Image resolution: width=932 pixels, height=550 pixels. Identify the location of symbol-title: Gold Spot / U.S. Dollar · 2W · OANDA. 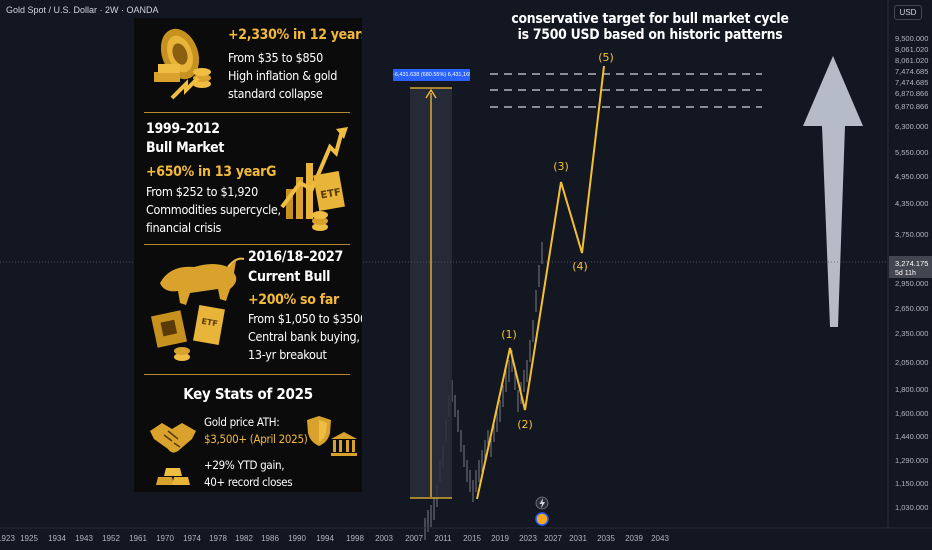
(82, 10).